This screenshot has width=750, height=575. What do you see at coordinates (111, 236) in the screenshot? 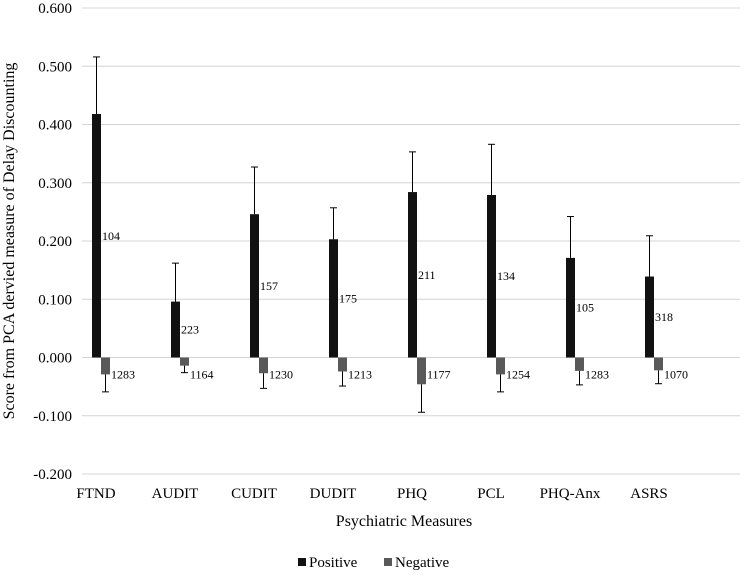
I see `data-label: 104` at bounding box center [111, 236].